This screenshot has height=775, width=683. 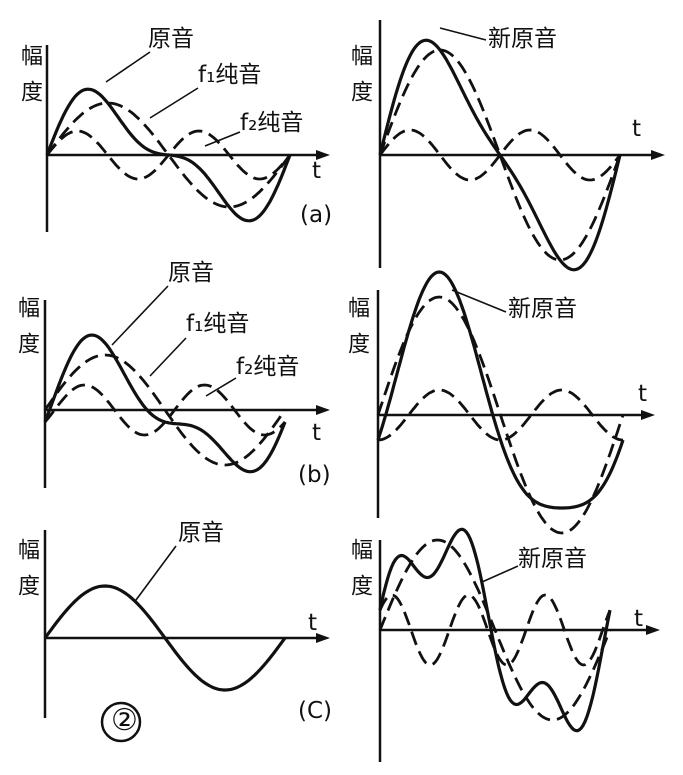 I want to click on row-caption: (C), so click(x=315, y=711).